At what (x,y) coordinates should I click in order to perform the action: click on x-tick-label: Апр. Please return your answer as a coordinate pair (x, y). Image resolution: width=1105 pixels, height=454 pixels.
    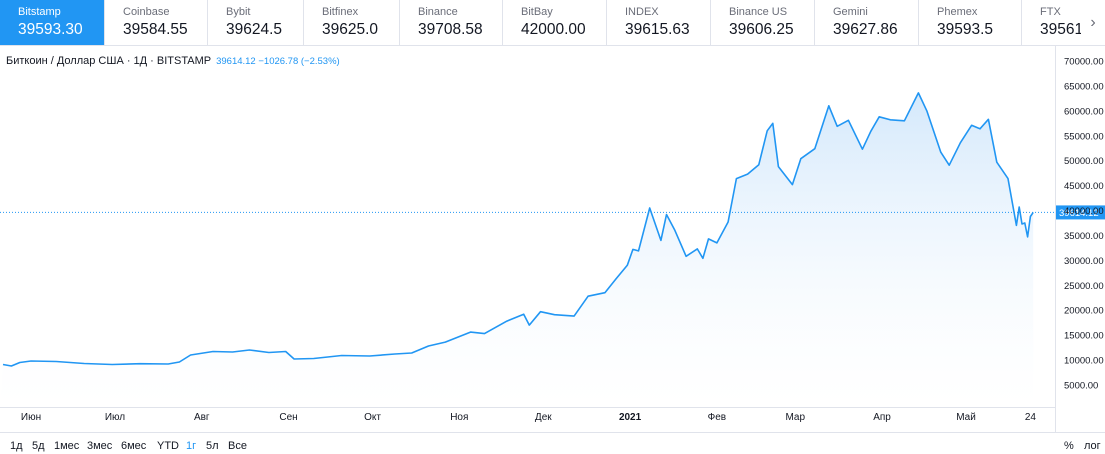
    Looking at the image, I should click on (882, 417).